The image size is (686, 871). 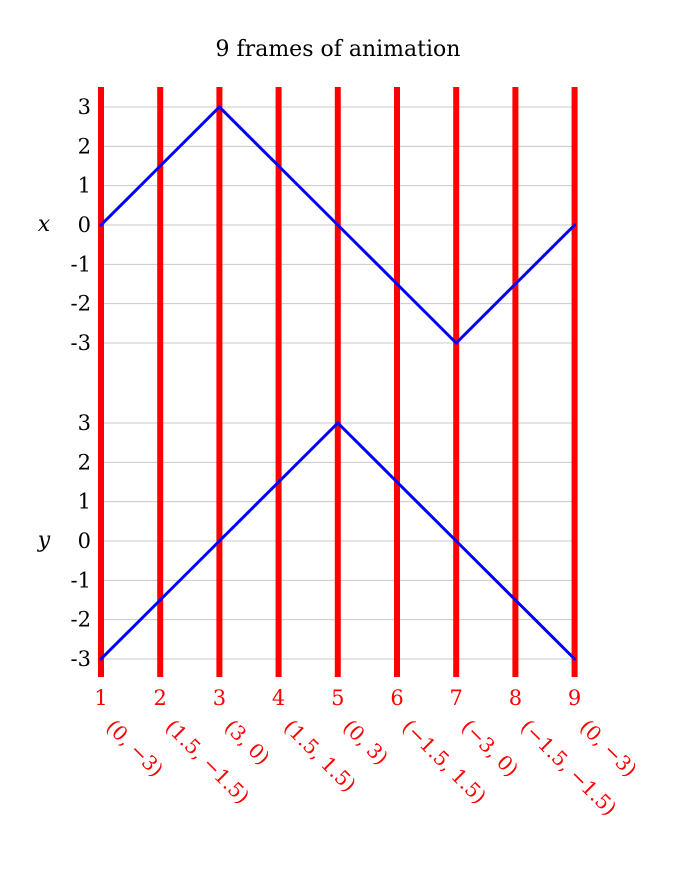 I want to click on y-tick-label-x: -3, so click(x=81, y=343).